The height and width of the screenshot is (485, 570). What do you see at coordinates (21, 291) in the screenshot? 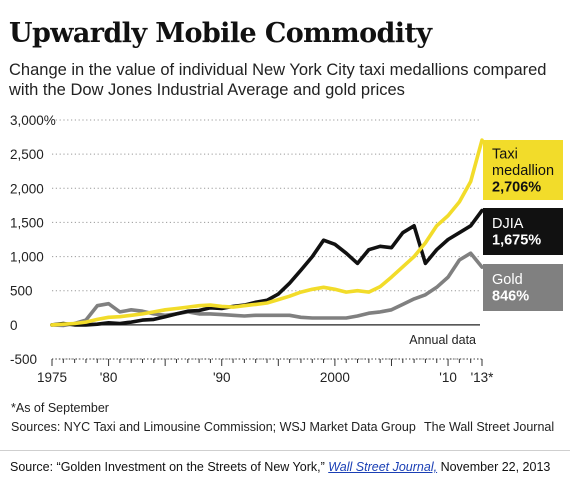
I see `y-tick-label: 500` at bounding box center [21, 291].